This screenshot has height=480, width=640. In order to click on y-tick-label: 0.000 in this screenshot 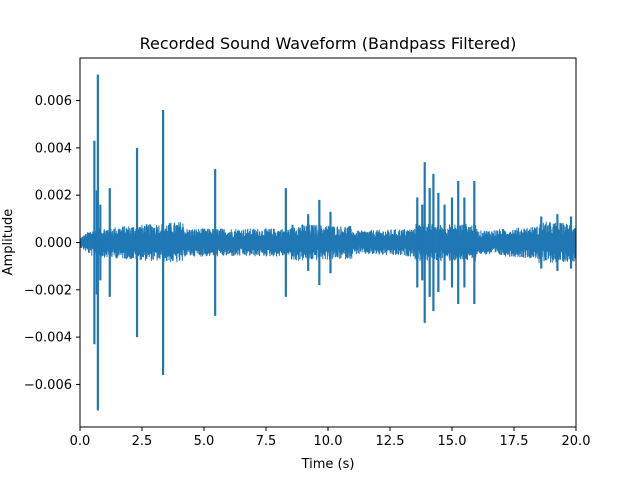, I will do `click(53, 243)`.